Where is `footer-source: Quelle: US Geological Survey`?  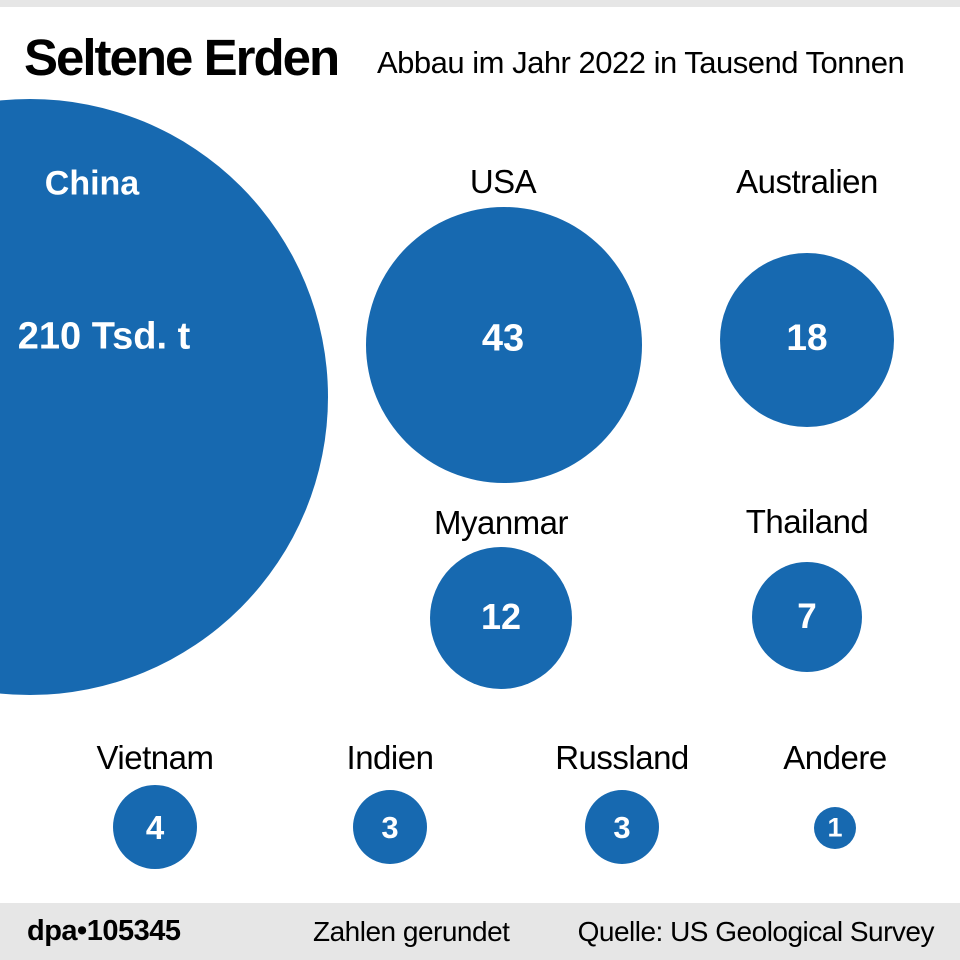
footer-source: Quelle: US Geological Survey is located at coordinates (756, 931).